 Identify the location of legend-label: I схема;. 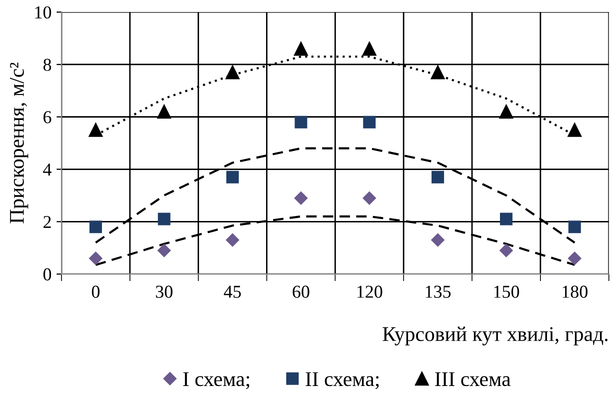
(216, 381).